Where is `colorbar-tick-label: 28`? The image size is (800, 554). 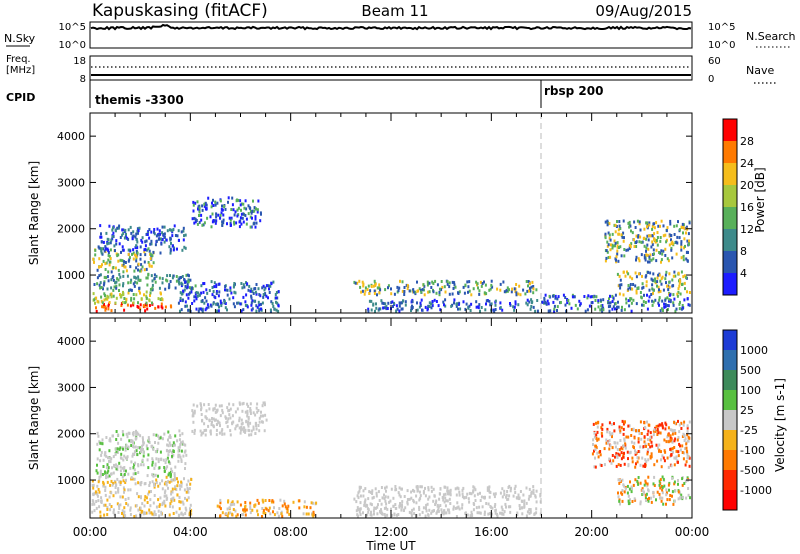 colorbar-tick-label: 28 is located at coordinates (747, 141).